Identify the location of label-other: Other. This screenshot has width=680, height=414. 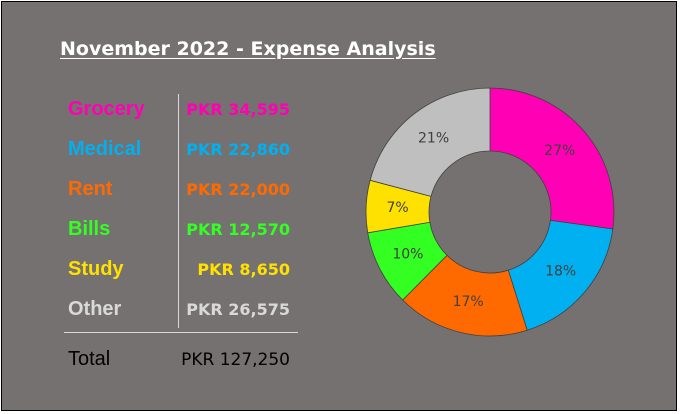
(95, 309).